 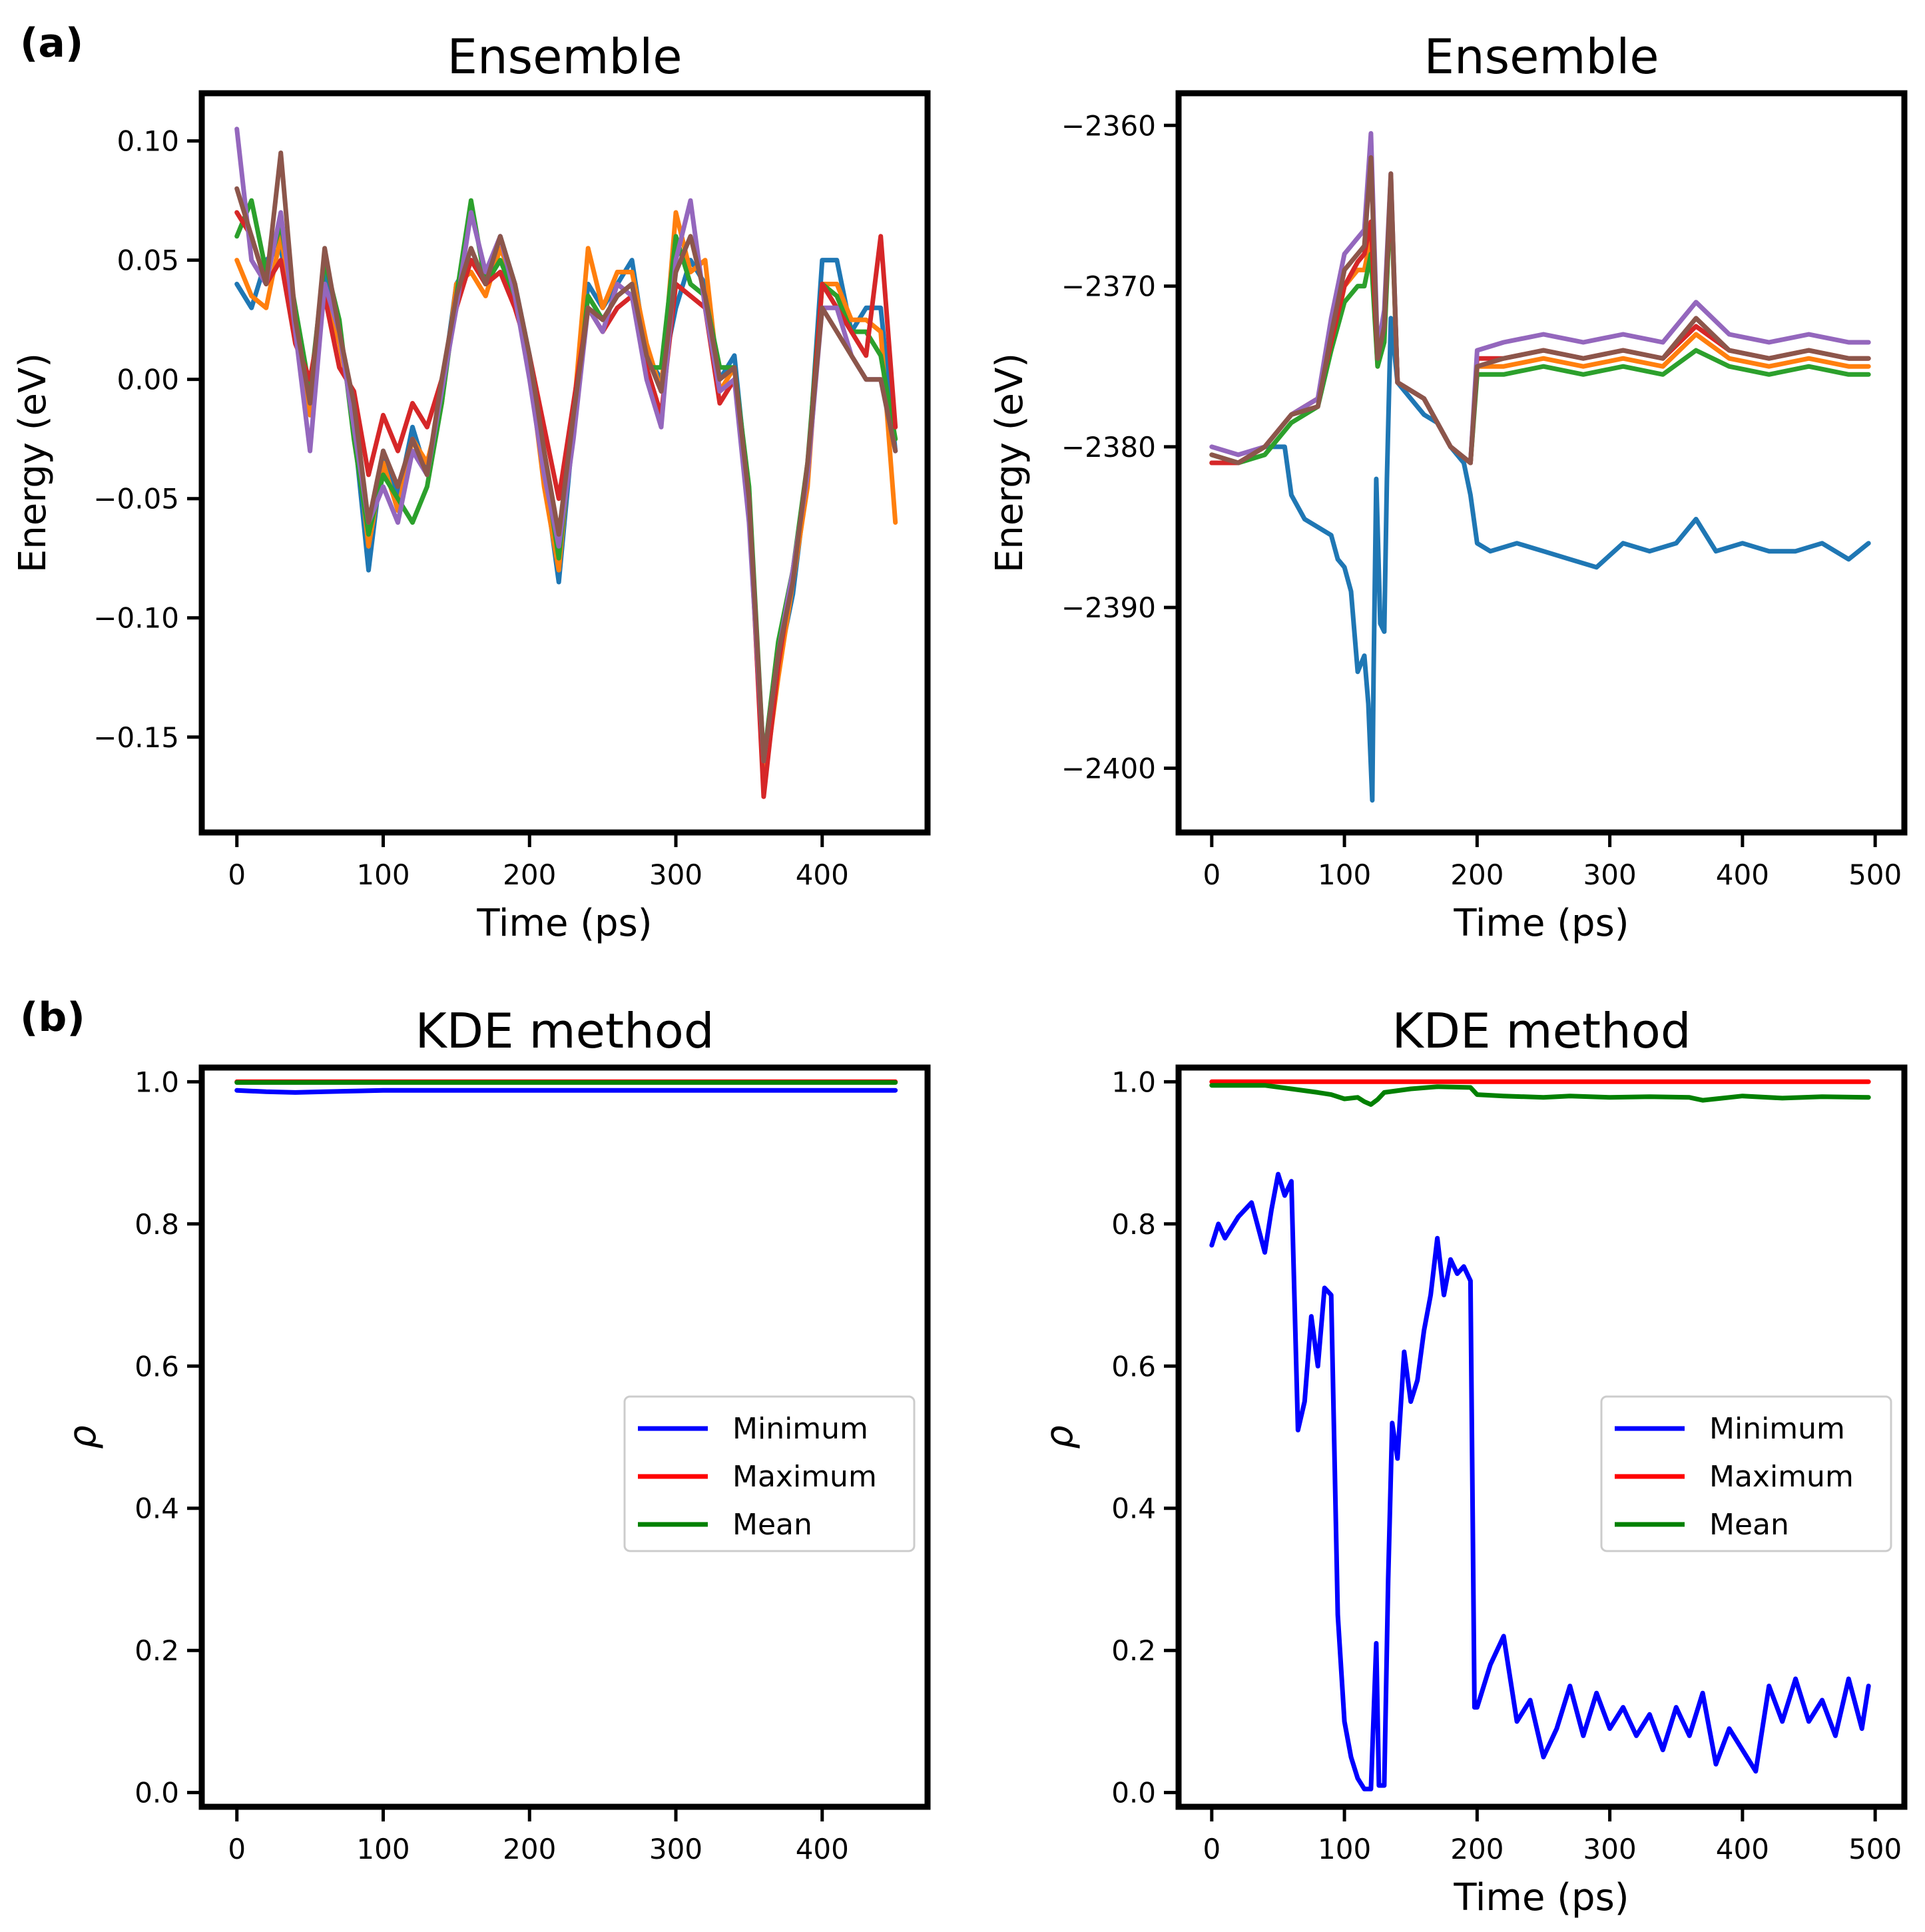 I want to click on y-tick-label: −0.10, so click(x=136, y=618).